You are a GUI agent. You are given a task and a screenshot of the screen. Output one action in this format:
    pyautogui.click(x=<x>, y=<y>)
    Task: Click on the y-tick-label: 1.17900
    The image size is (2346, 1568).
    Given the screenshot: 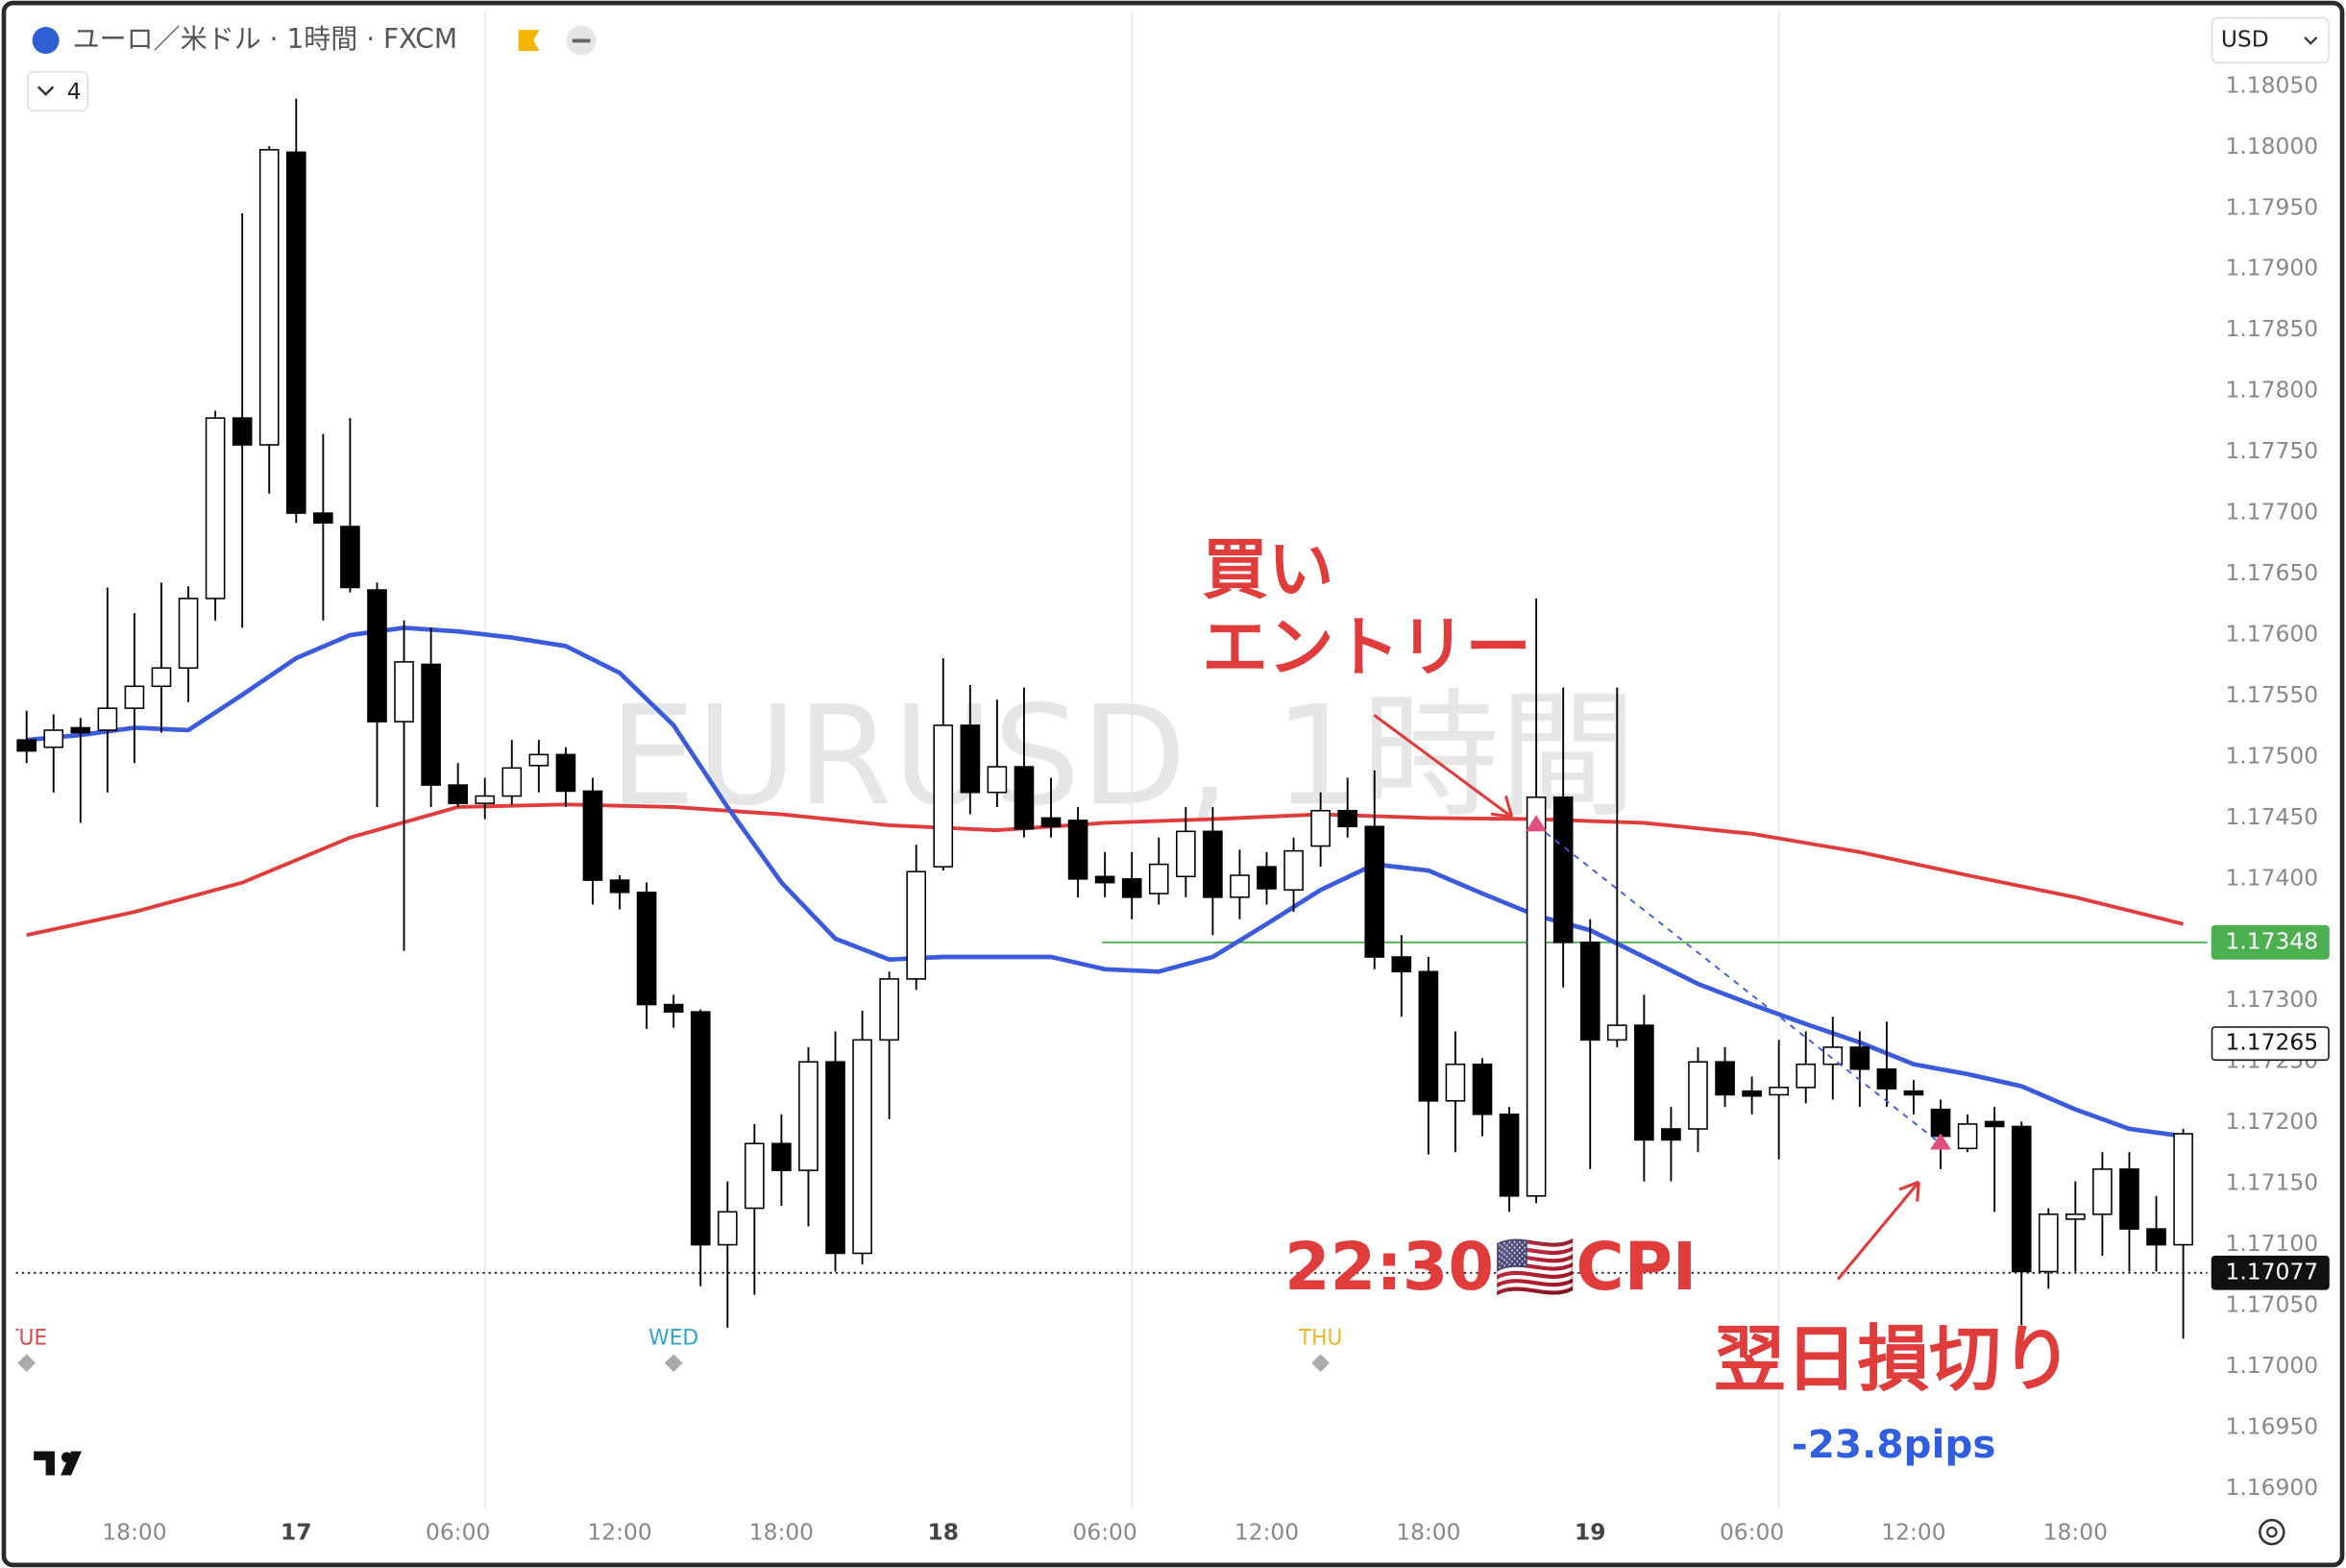 What is the action you would take?
    pyautogui.click(x=2273, y=268)
    